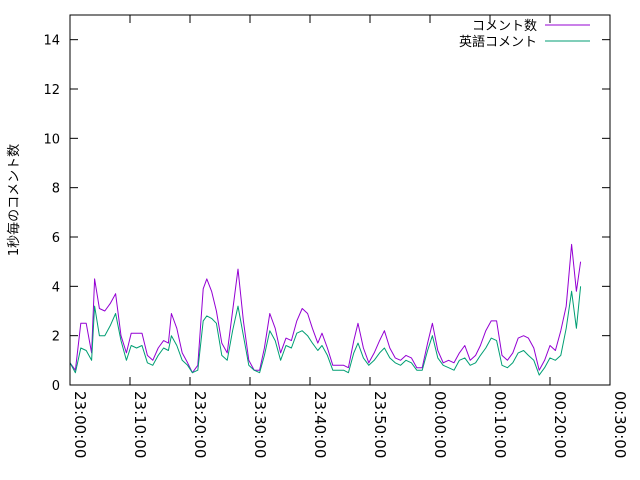 The height and width of the screenshot is (480, 640). I want to click on x-tick-label: 23:50:00, so click(380, 424).